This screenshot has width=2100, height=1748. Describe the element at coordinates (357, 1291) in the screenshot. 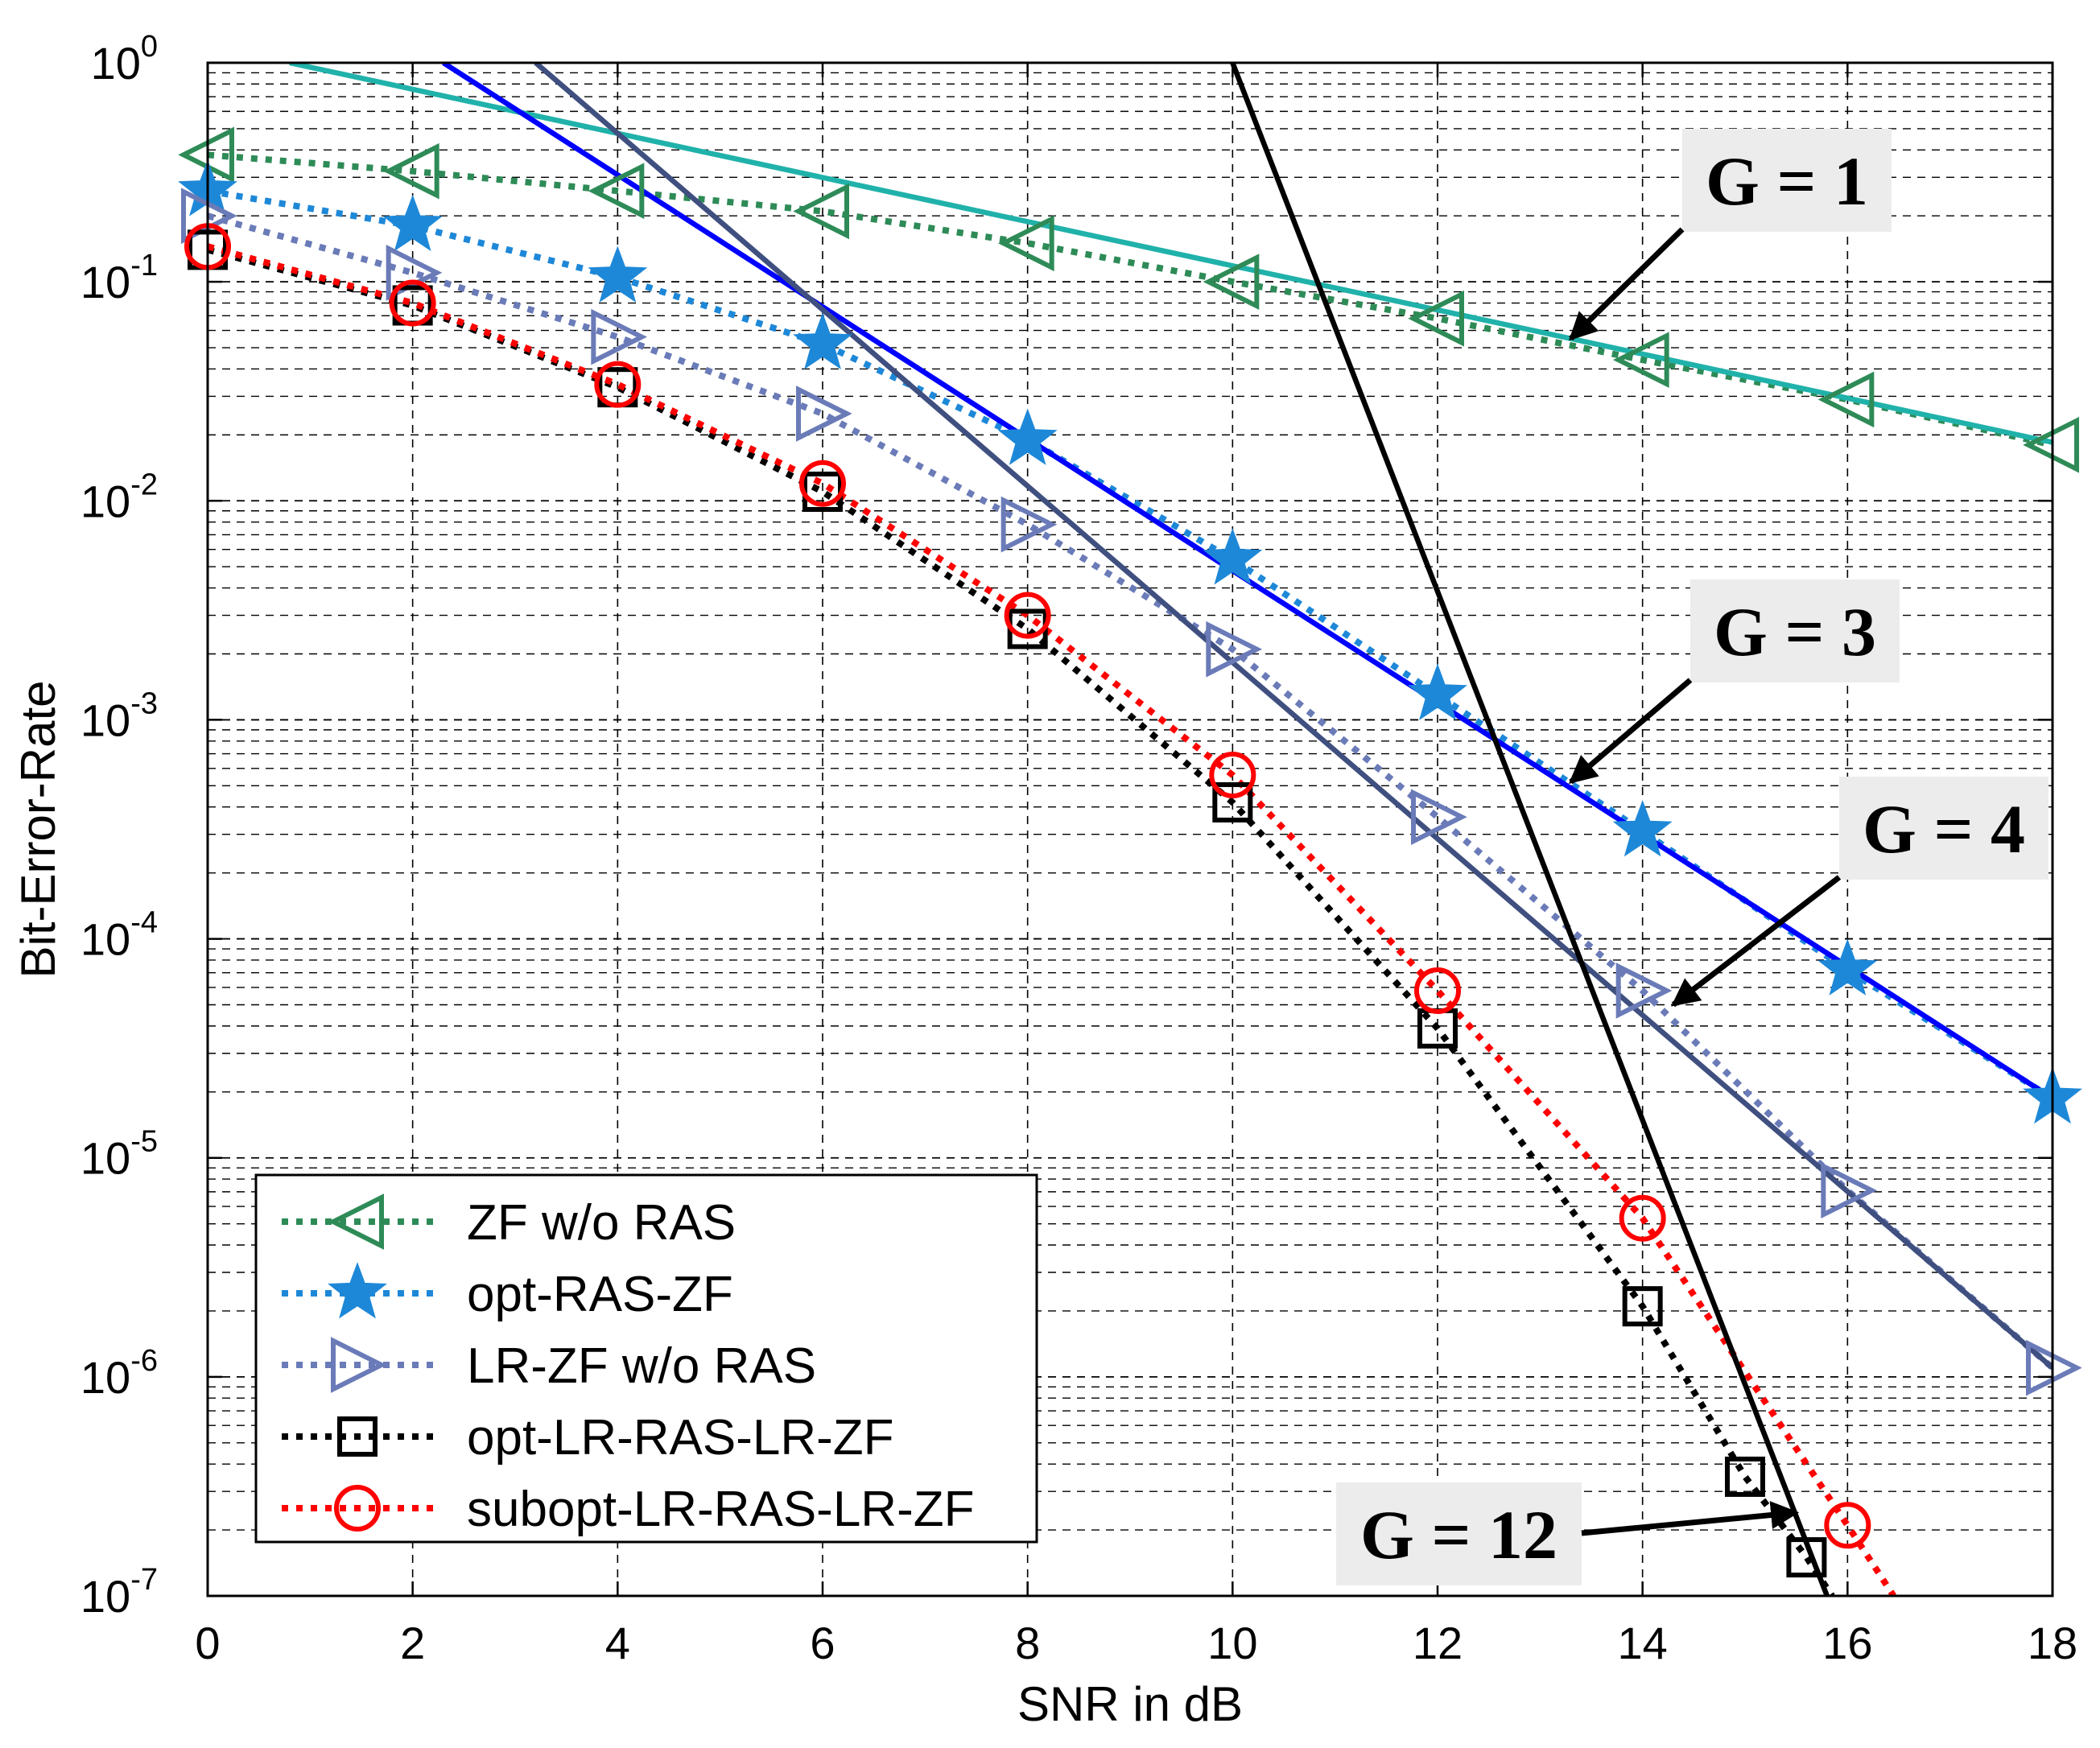

I see `legend-marker-opt-ras-zf` at that location.